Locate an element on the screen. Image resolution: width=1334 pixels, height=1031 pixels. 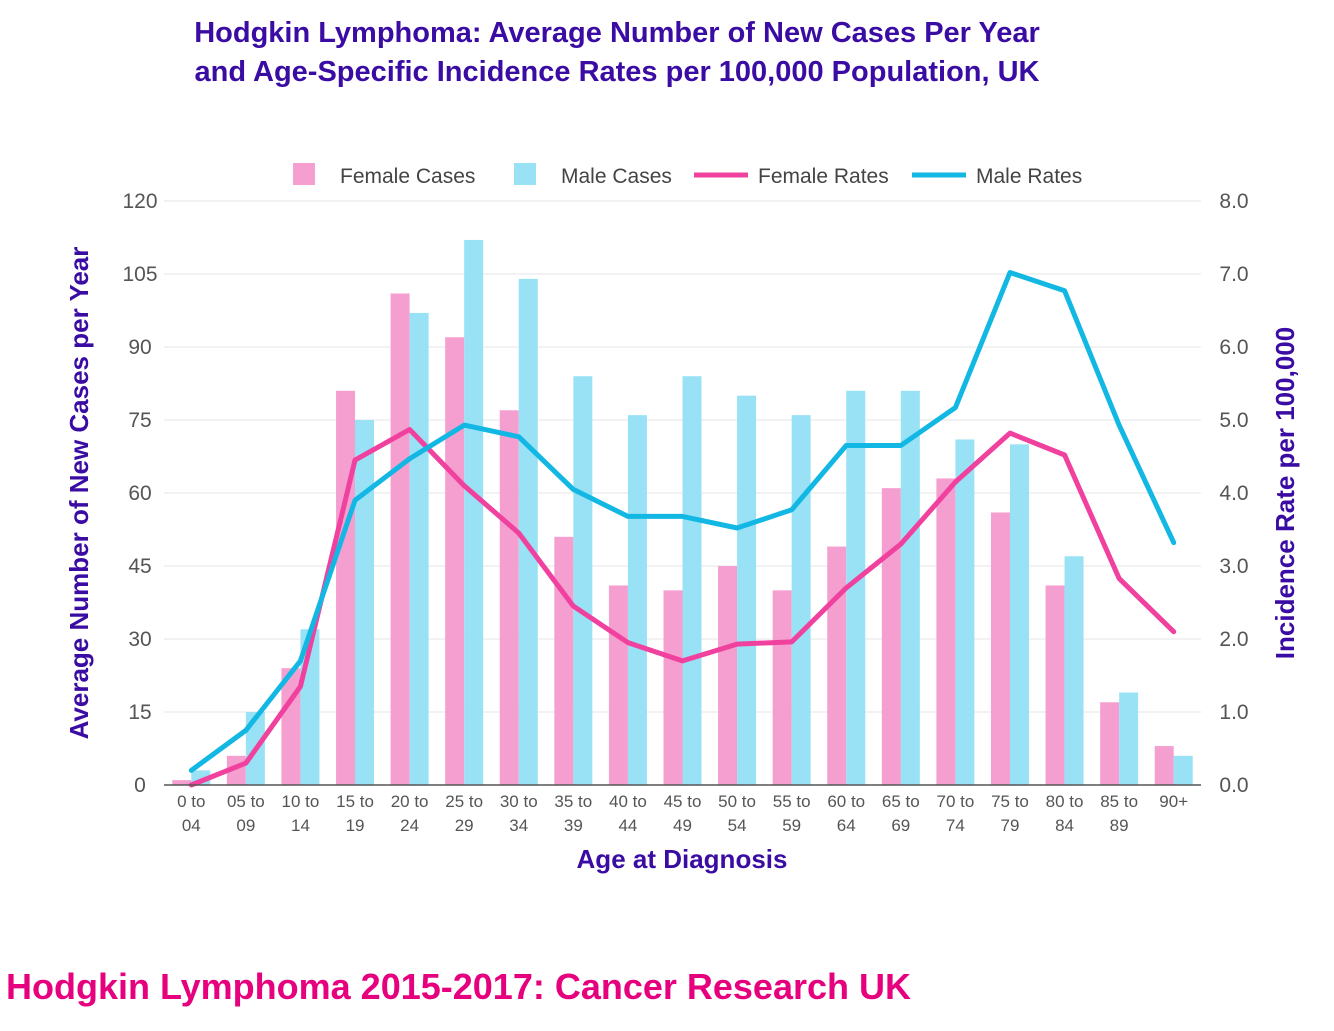
y-left-tick-label: 120 is located at coordinates (139, 201).